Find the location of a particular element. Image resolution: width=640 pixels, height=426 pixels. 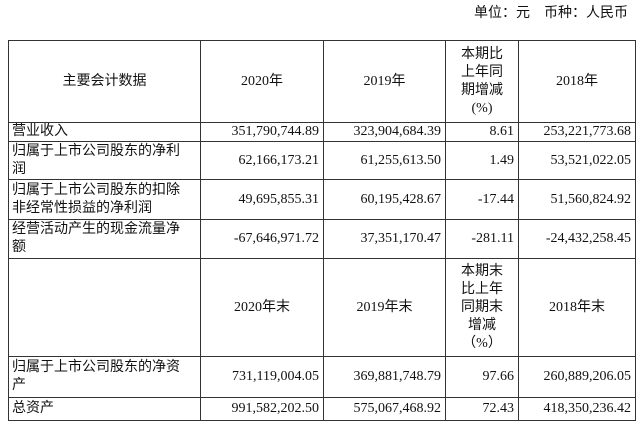

value-cell: 72.43 is located at coordinates (482, 409).